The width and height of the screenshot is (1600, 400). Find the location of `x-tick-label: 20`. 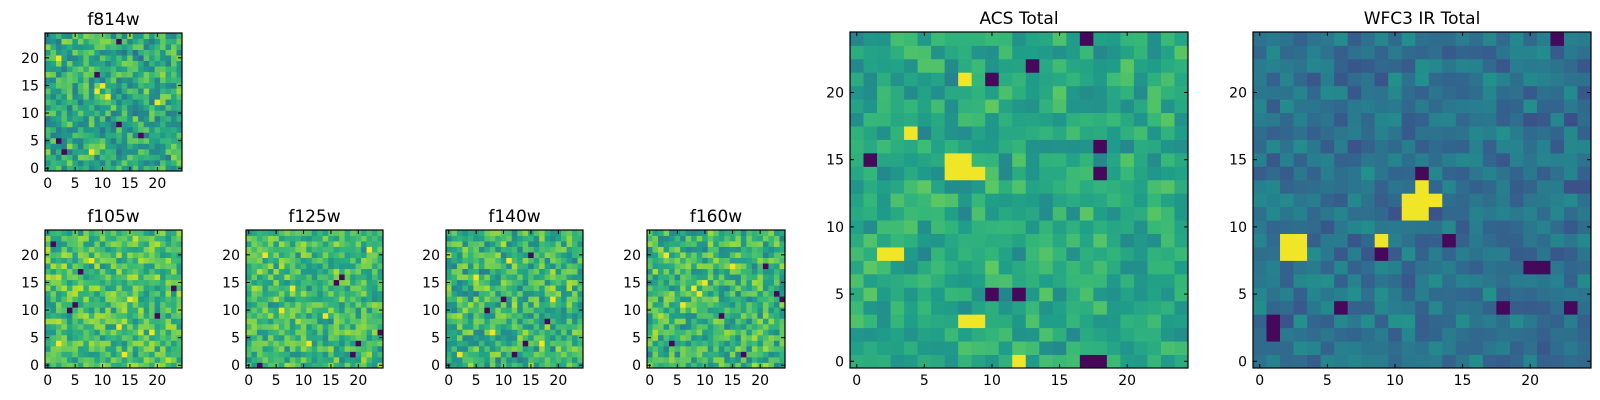

x-tick-label: 20 is located at coordinates (157, 381).